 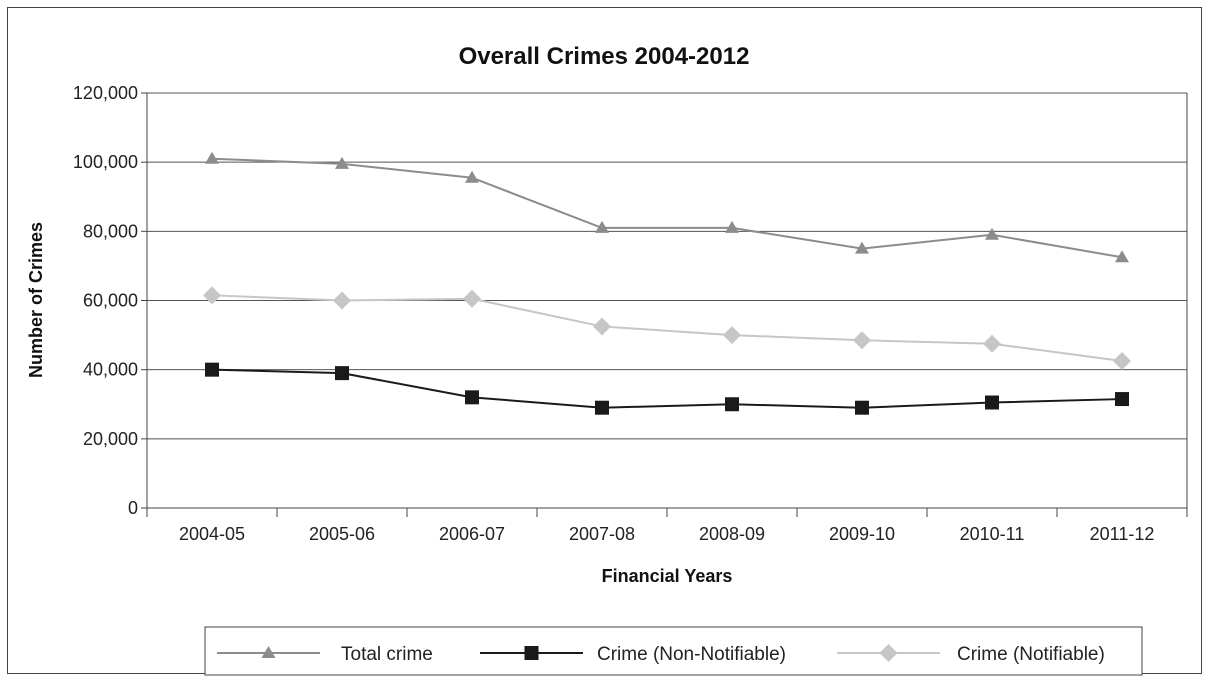 I want to click on legend-label: Total crime, so click(x=387, y=654).